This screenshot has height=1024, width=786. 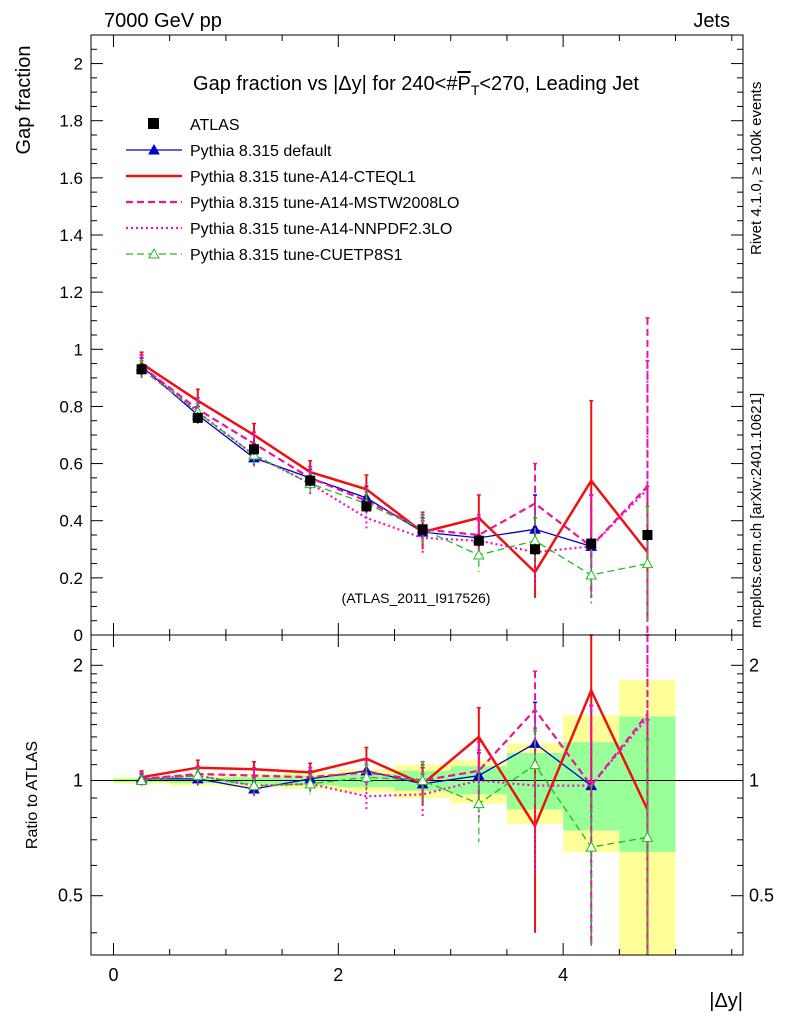 What do you see at coordinates (78, 635) in the screenshot?
I see `main-ytick-label-0: 0` at bounding box center [78, 635].